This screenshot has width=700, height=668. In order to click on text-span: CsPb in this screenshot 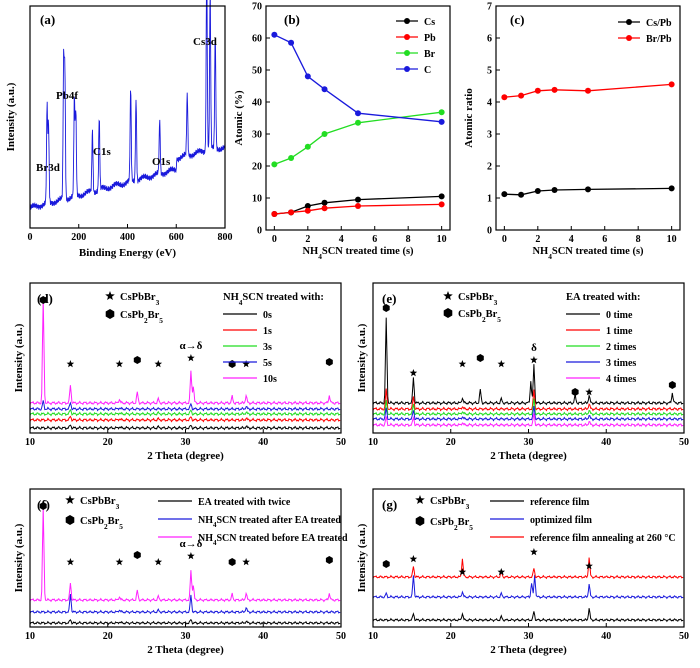, I will do `click(92, 521)`.